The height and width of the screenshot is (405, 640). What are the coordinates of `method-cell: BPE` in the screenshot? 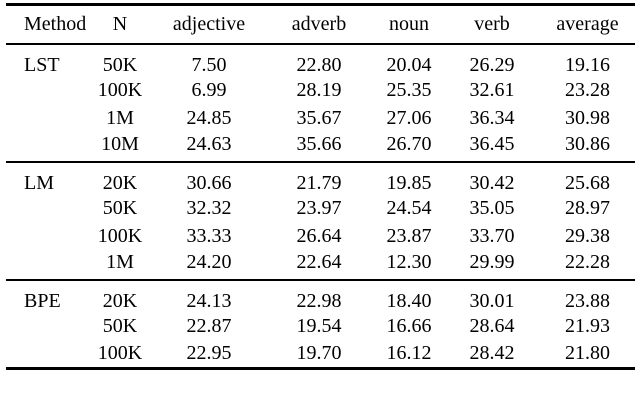 It's located at (42, 300).